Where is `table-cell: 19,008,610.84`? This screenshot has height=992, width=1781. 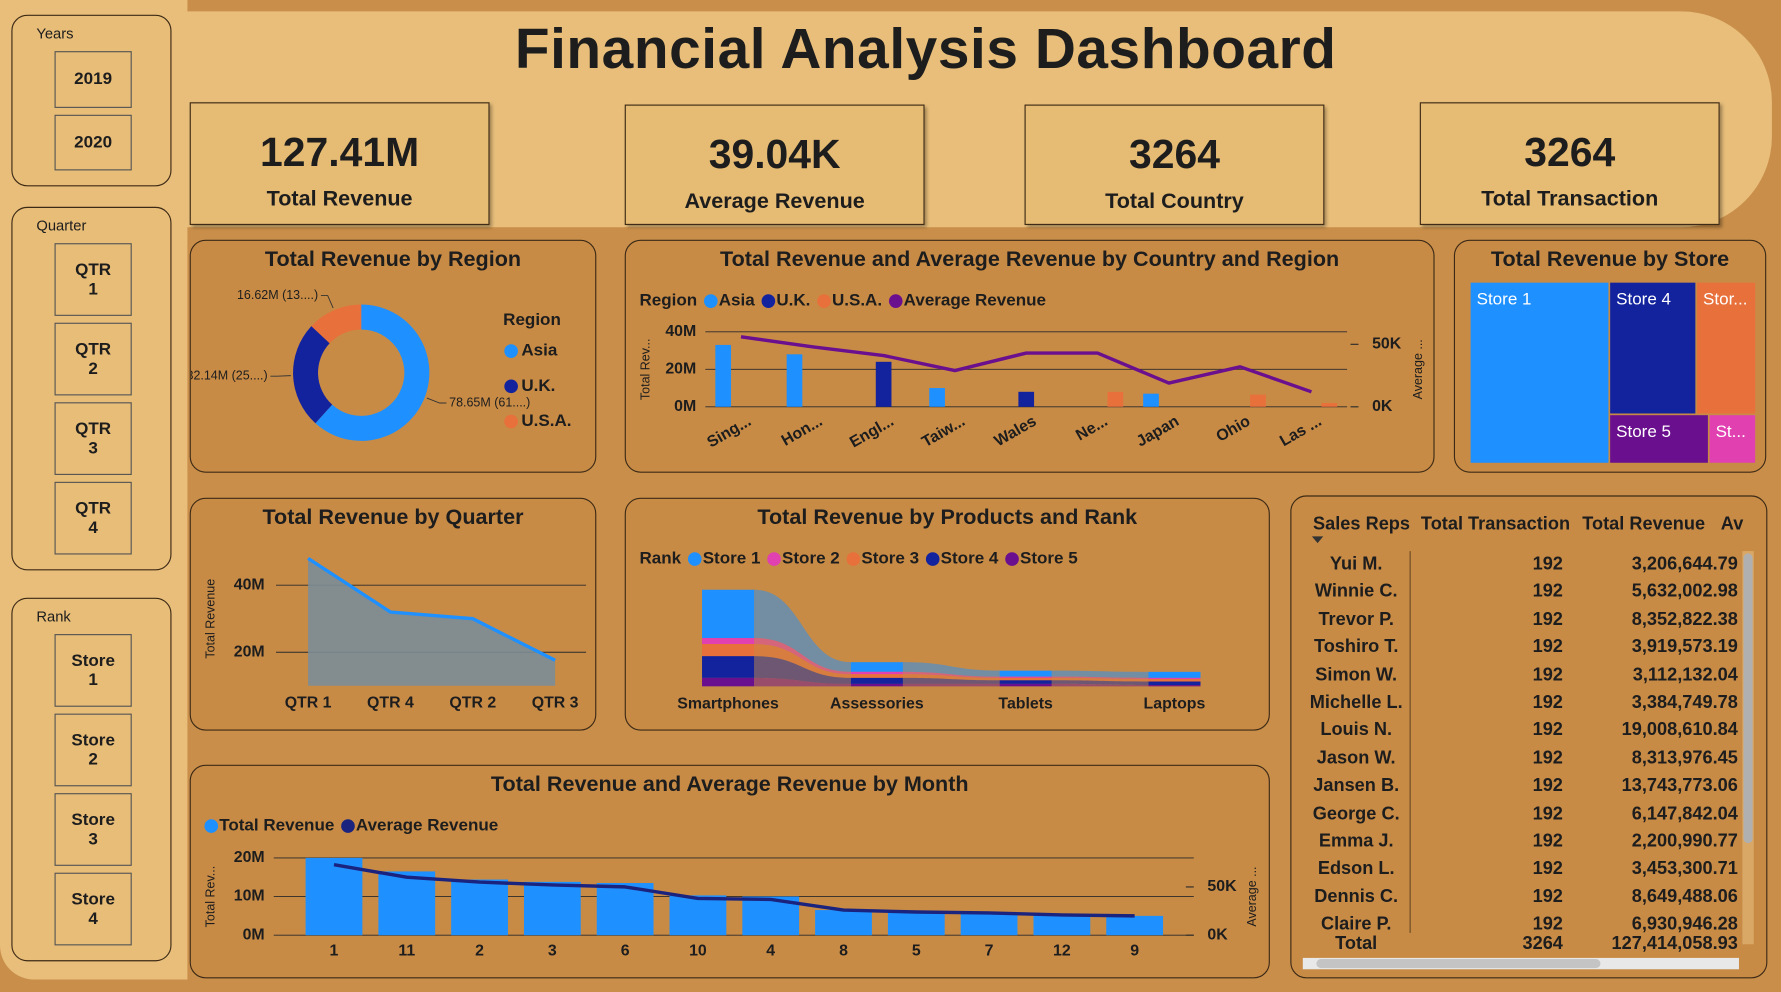
table-cell: 19,008,610.84 is located at coordinates (1679, 730).